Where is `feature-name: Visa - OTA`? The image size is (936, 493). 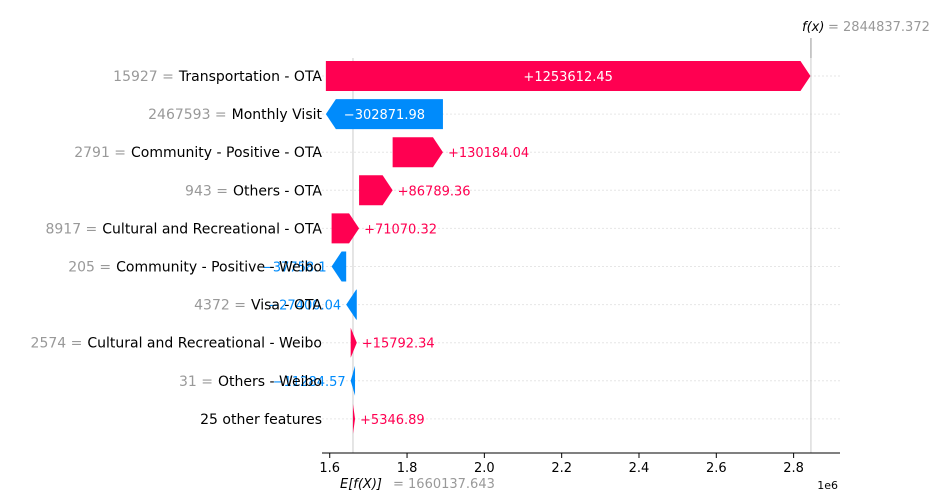
feature-name: Visa - OTA is located at coordinates (286, 306).